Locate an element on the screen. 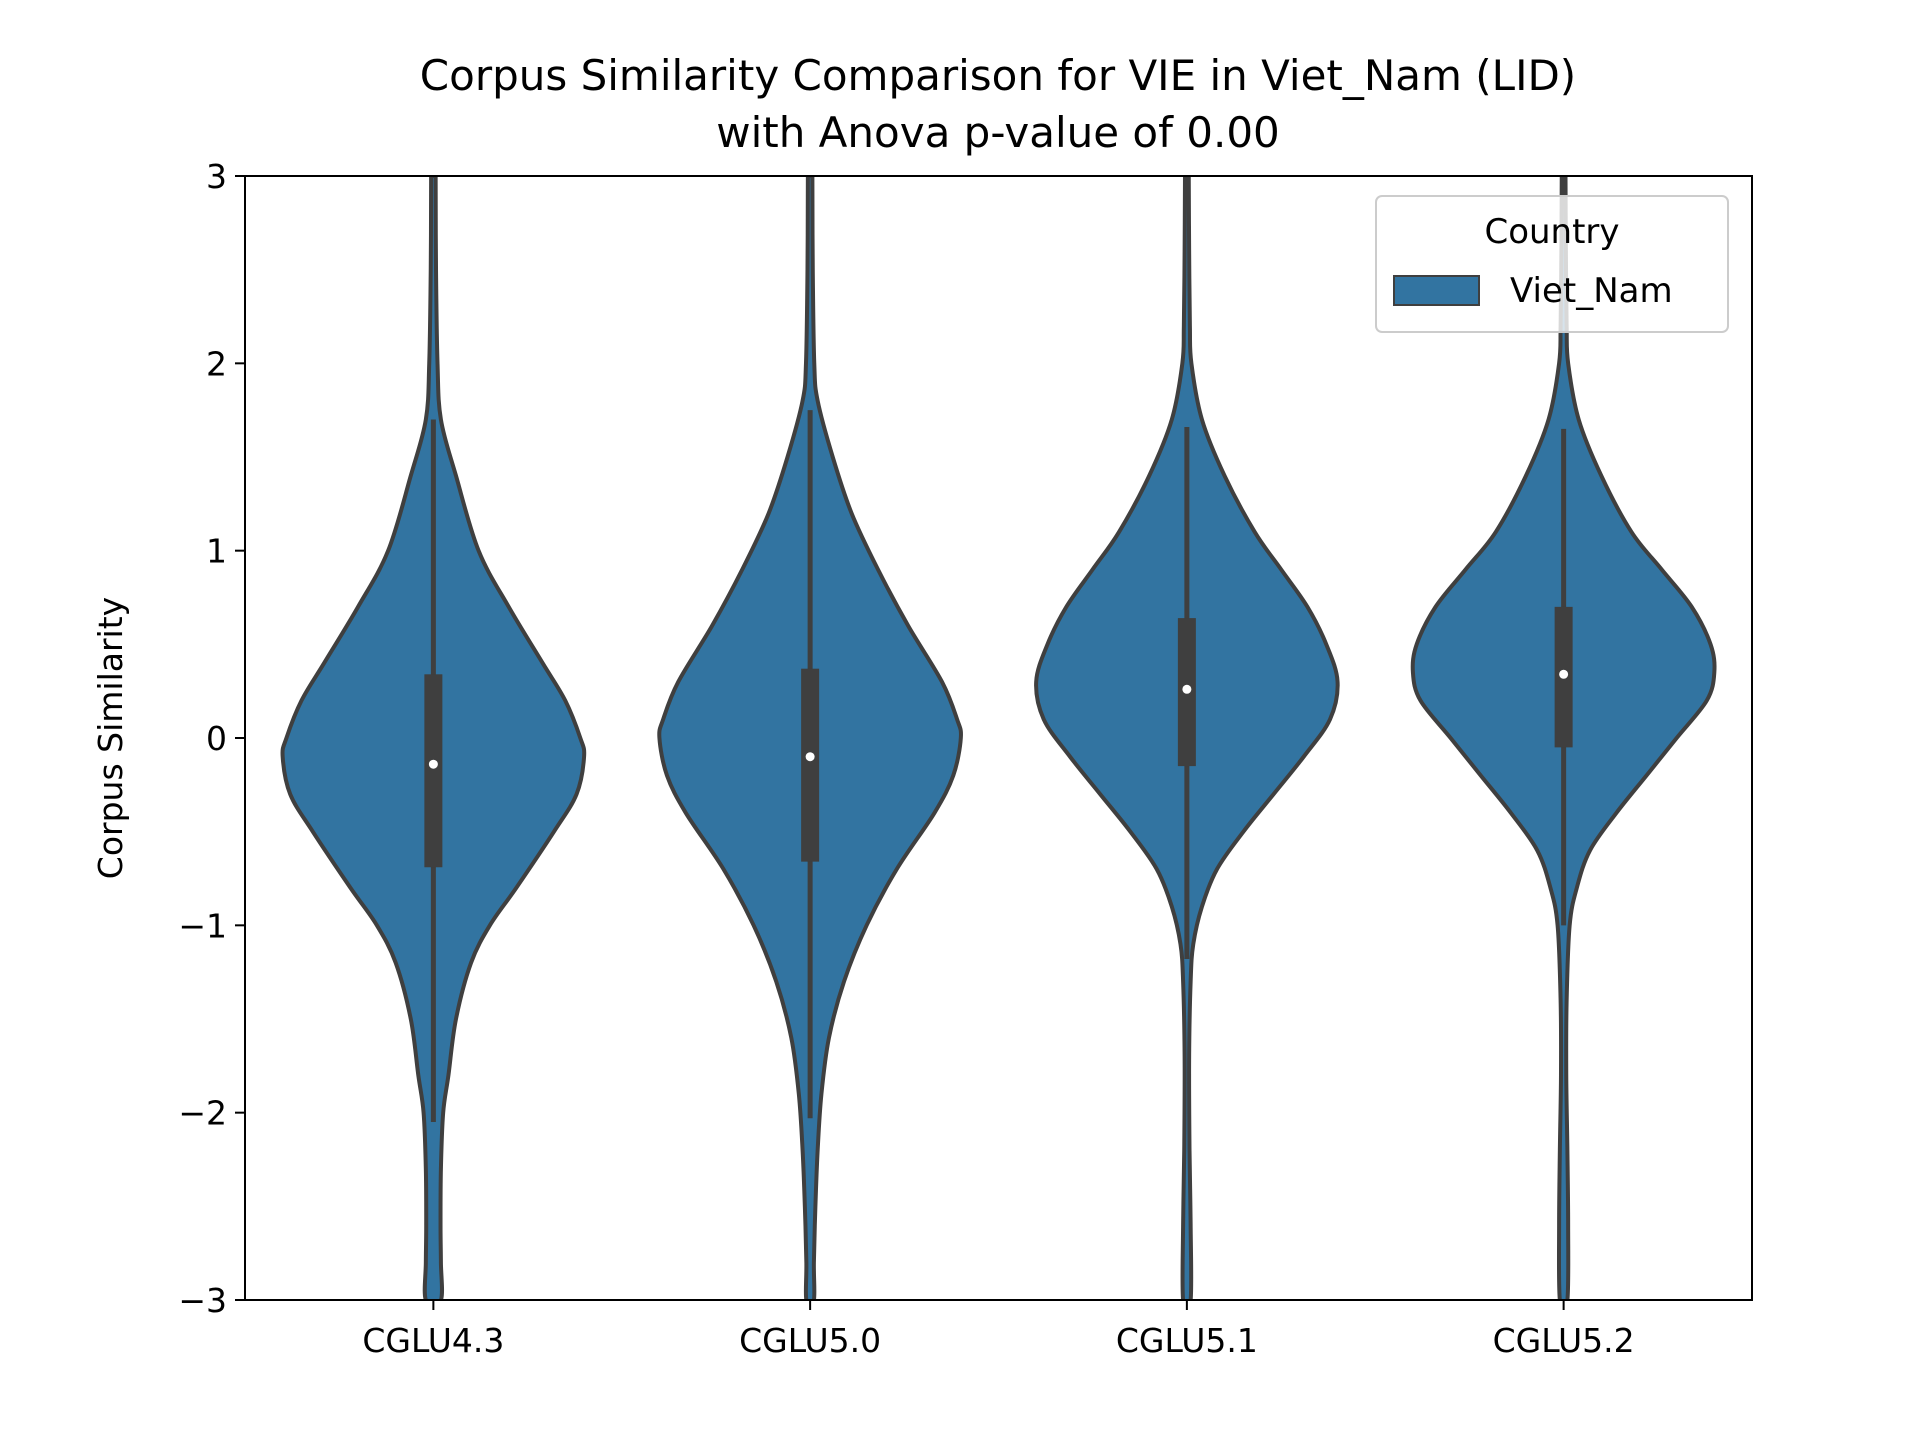  legend-title: Country is located at coordinates (1551, 232).